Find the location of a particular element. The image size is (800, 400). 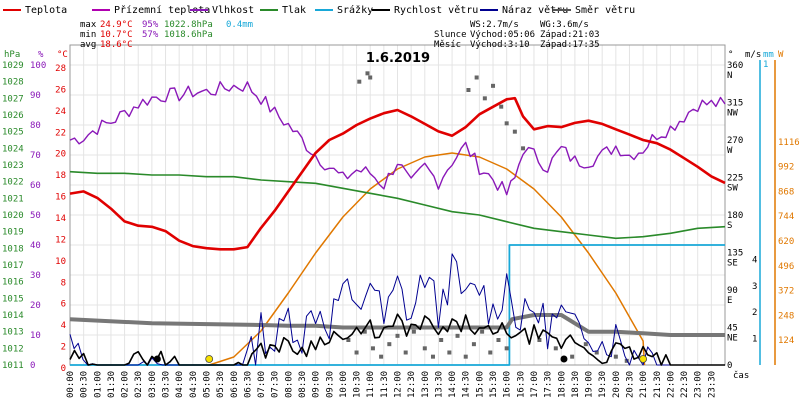

axis-hpa-tick: 1024 is located at coordinates (13, 149).